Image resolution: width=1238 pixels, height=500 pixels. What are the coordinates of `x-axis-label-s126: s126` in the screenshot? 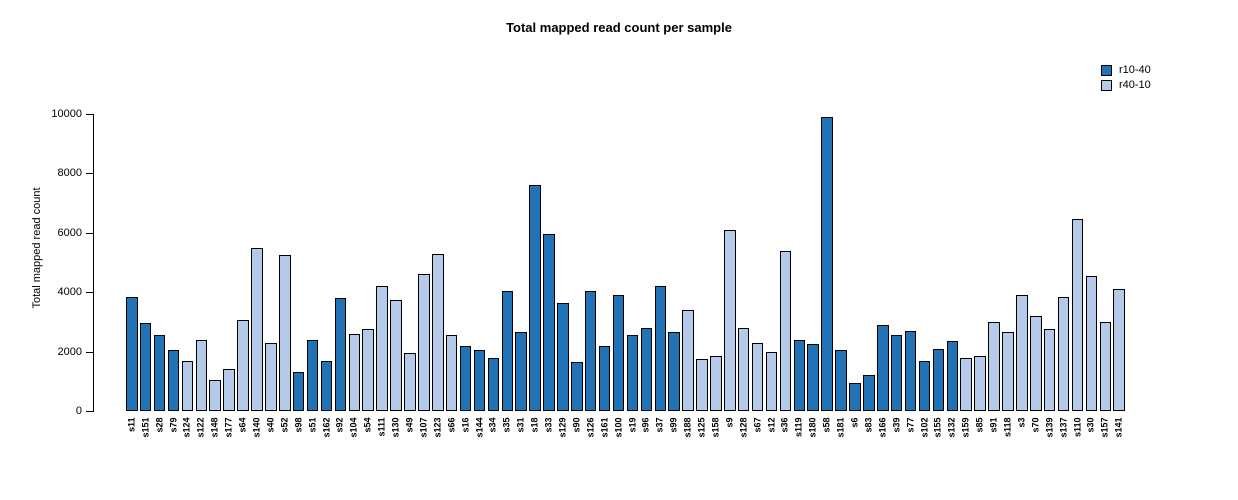 It's located at (590, 427).